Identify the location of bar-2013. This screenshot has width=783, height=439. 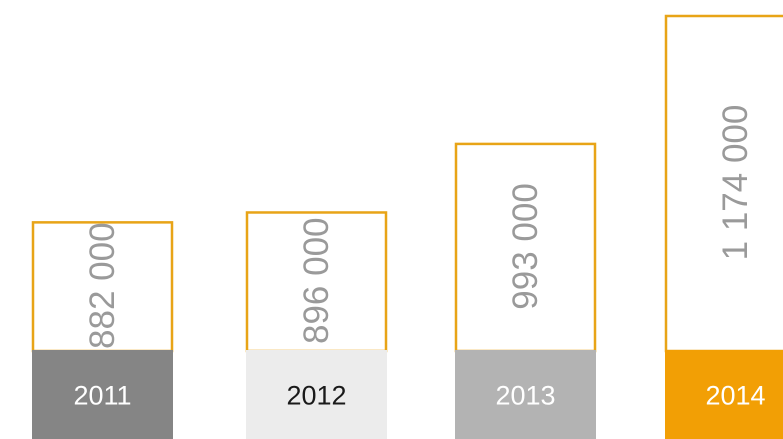
(525, 247).